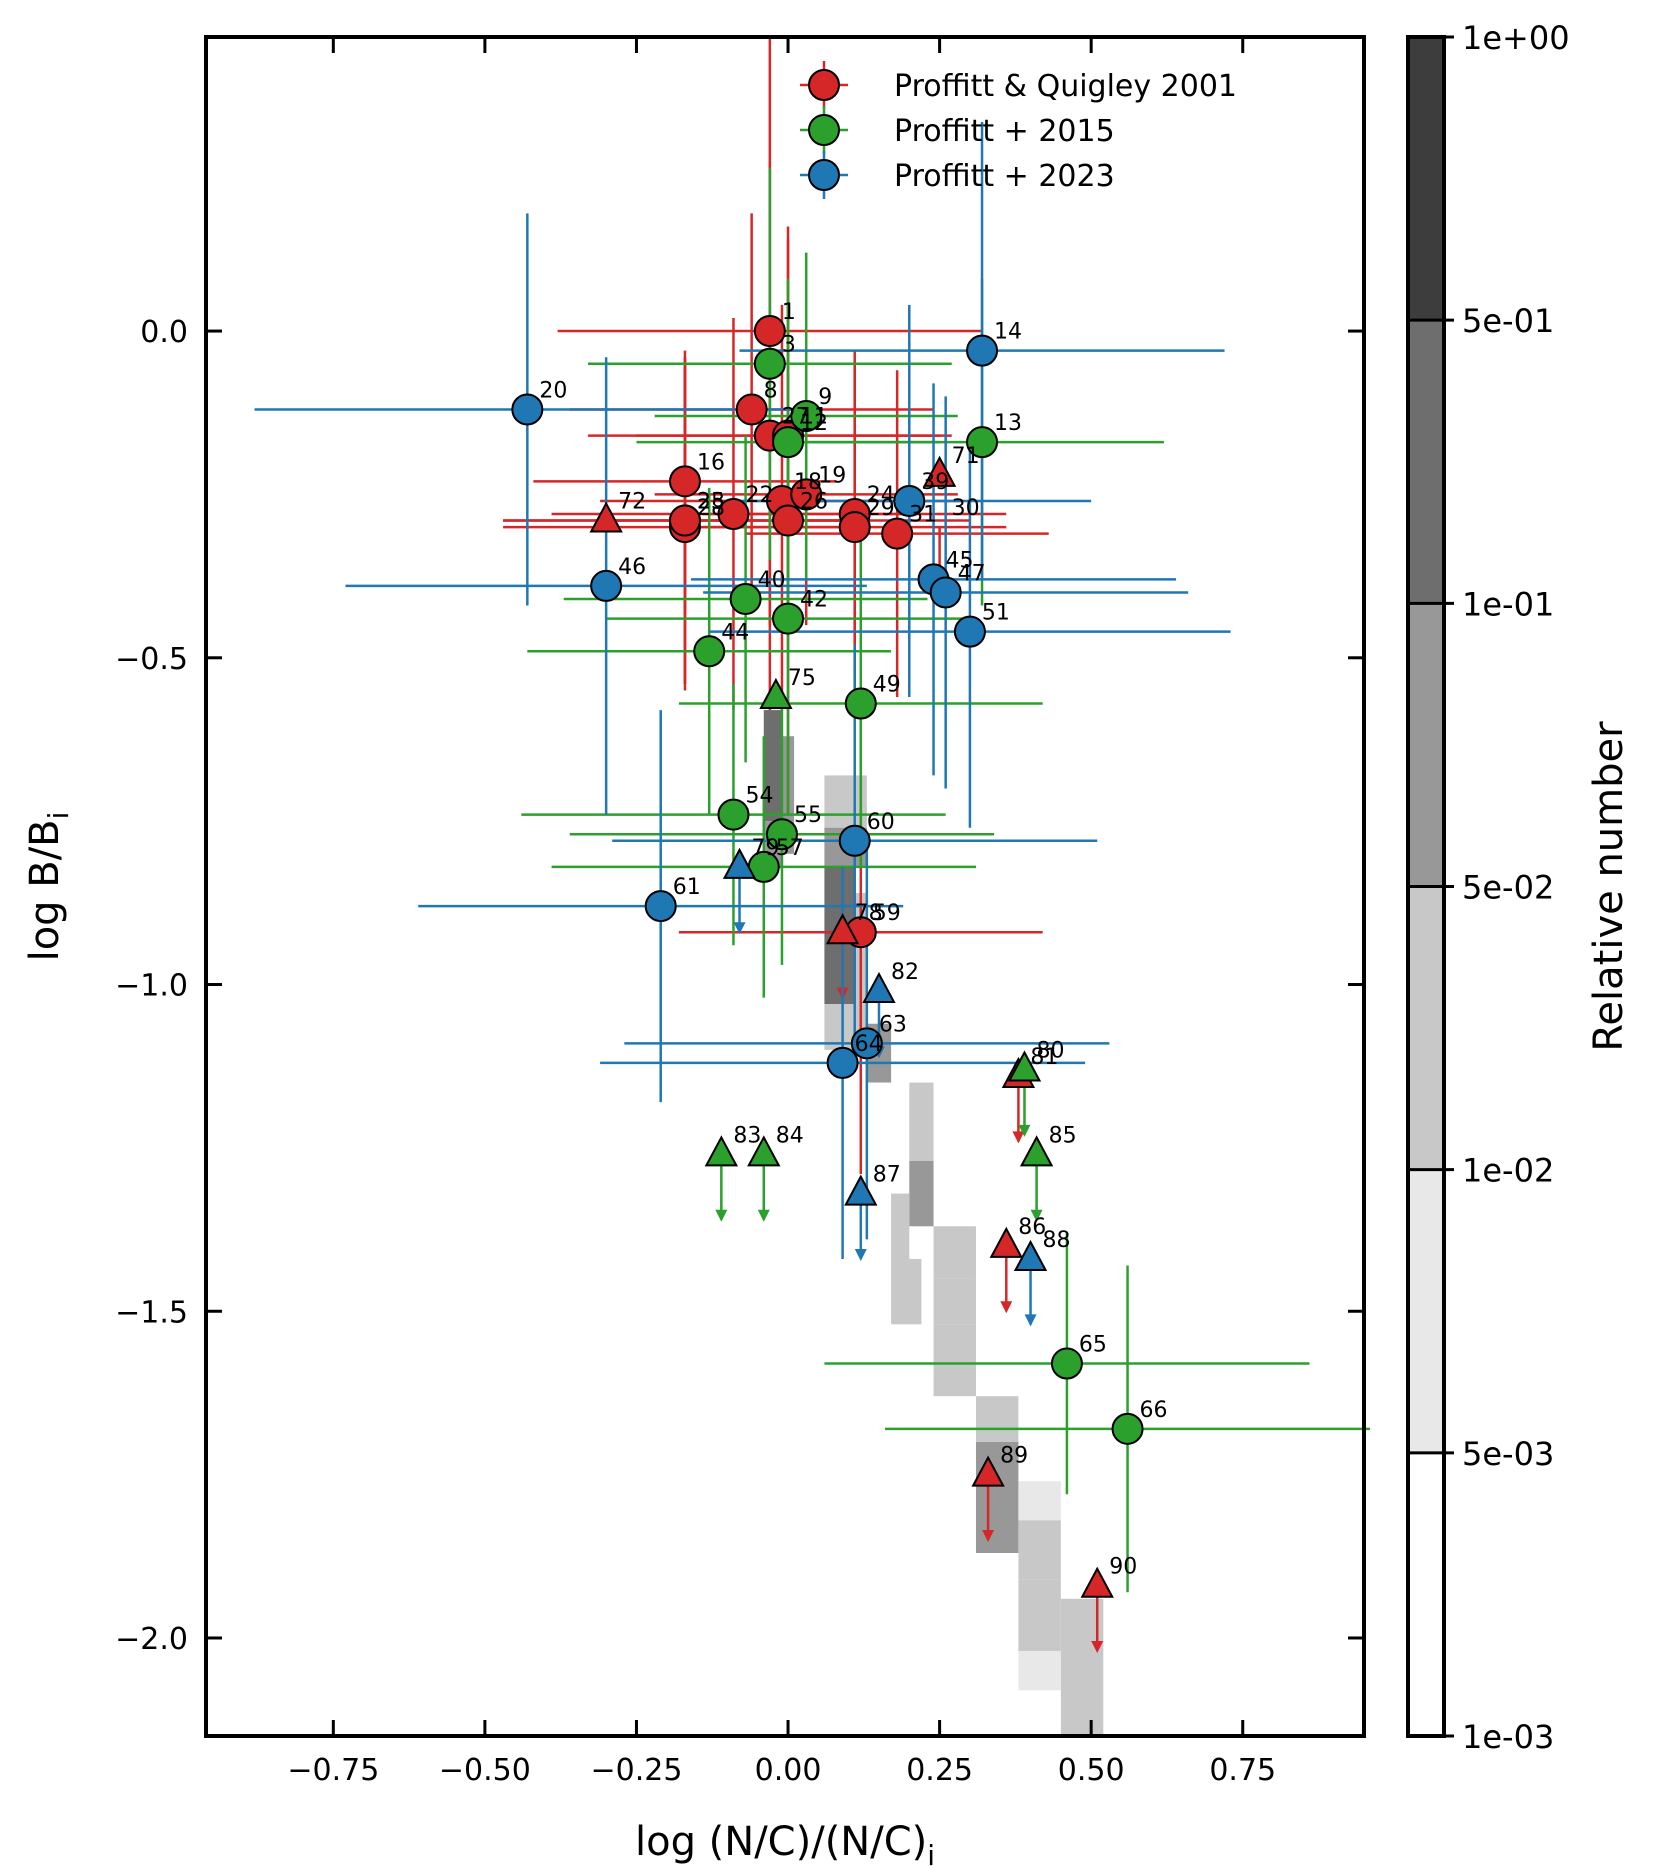 The height and width of the screenshot is (1867, 1660). What do you see at coordinates (881, 822) in the screenshot?
I see `point-label: 60` at bounding box center [881, 822].